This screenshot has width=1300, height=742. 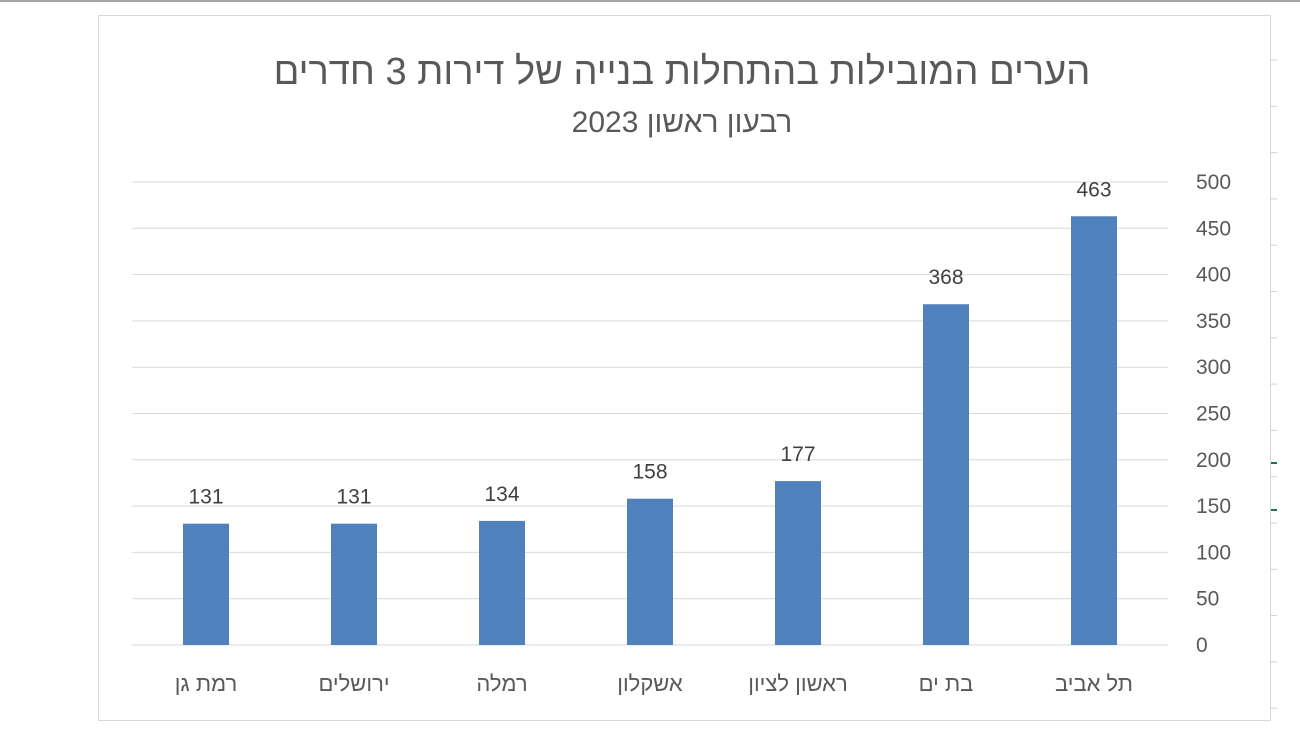 What do you see at coordinates (1213, 367) in the screenshot?
I see `y-tick-label: 300` at bounding box center [1213, 367].